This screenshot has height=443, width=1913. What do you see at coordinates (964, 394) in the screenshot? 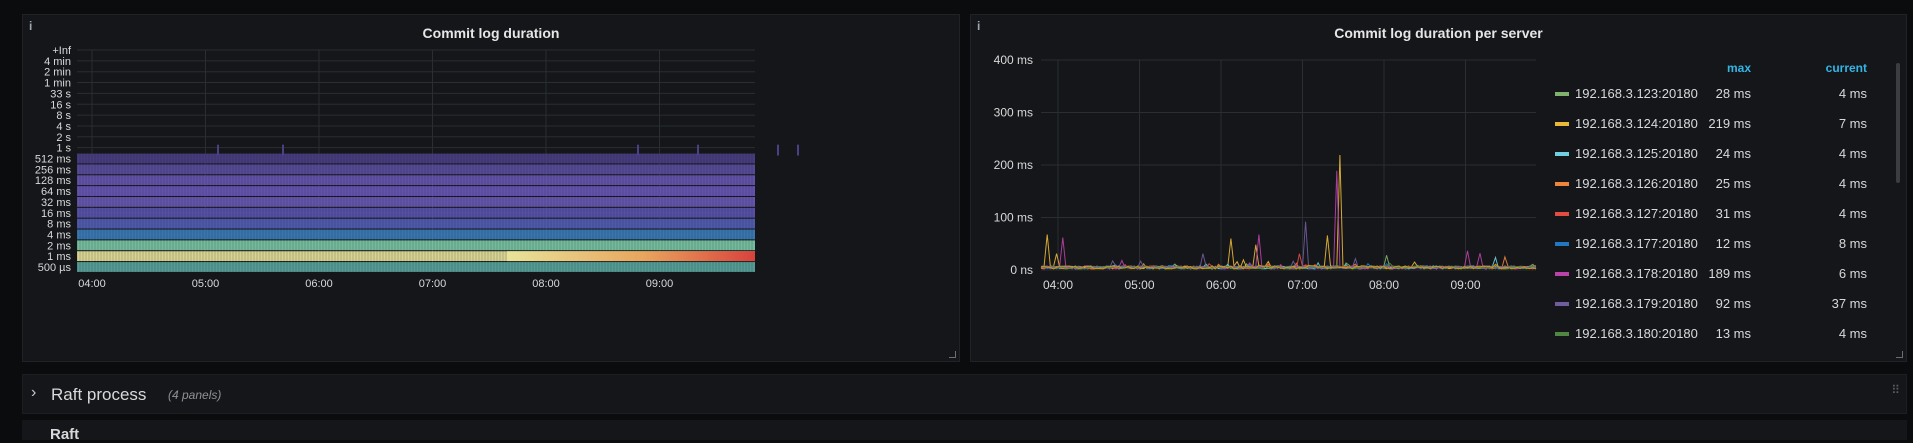
I see `row-raft-process: › Raft process (4 panels) ⠿` at bounding box center [964, 394].